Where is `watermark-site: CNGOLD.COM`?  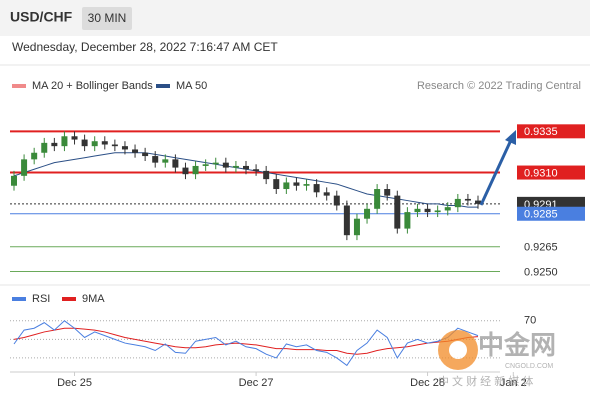
watermark-site: CNGOLD.COM is located at coordinates (529, 366).